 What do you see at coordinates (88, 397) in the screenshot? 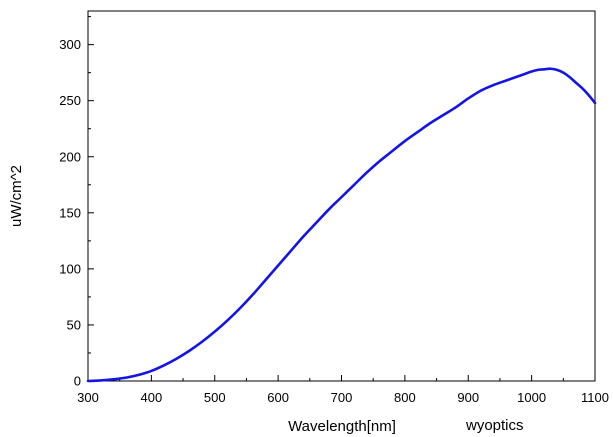
I see `x-tick-label: 300` at bounding box center [88, 397].